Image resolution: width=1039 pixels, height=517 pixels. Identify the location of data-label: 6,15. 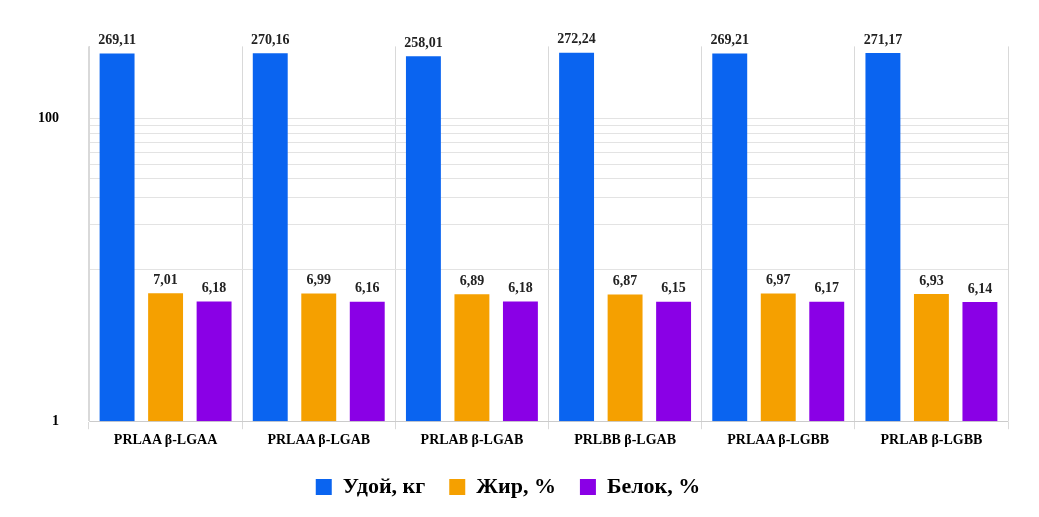
(673, 288).